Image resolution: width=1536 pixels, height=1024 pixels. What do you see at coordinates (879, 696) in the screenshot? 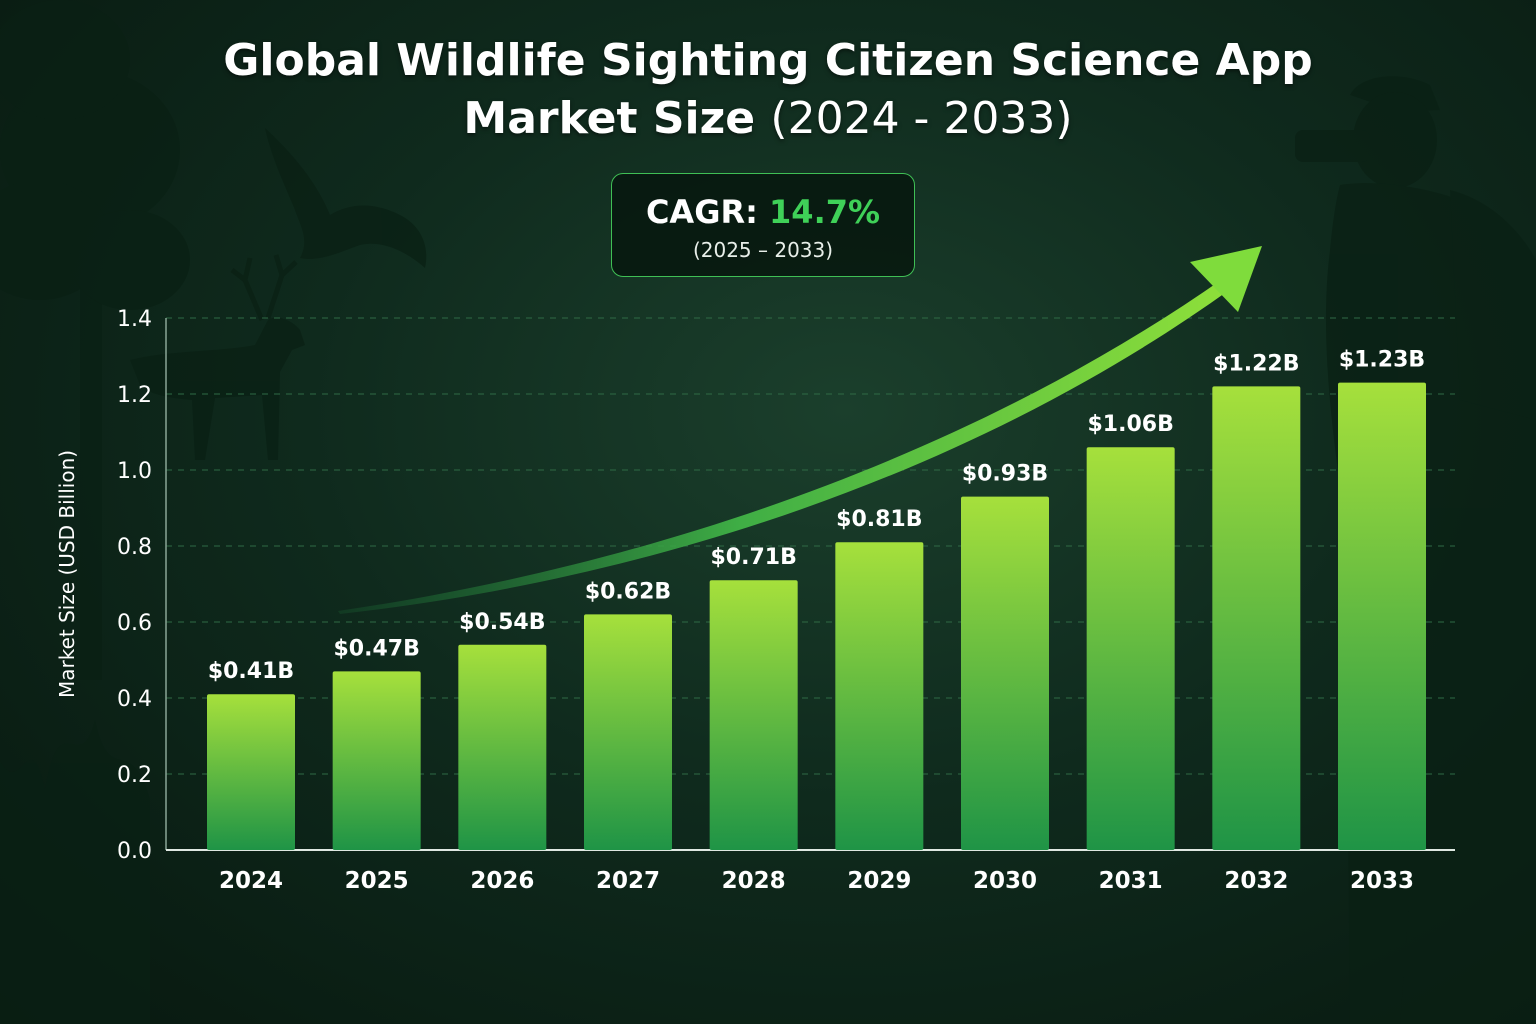
I see `bar-2029` at bounding box center [879, 696].